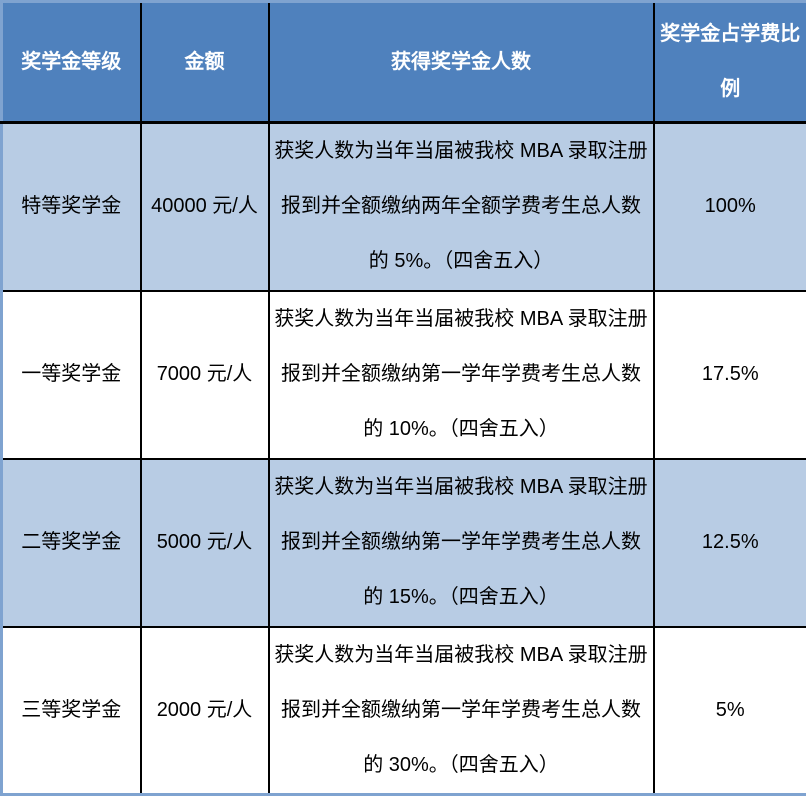 The width and height of the screenshot is (806, 796). What do you see at coordinates (205, 543) in the screenshot?
I see `cell-amount: 5000 元/人` at bounding box center [205, 543].